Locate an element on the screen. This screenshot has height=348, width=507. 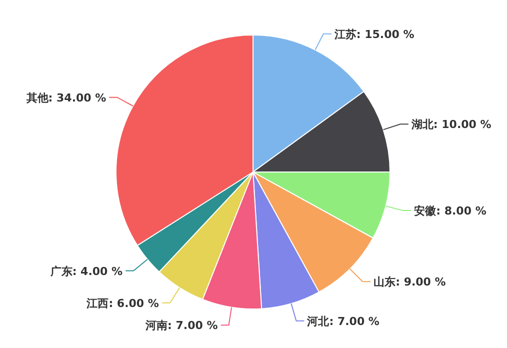
slice-label: 广东: 4.00 % is located at coordinates (86, 271).